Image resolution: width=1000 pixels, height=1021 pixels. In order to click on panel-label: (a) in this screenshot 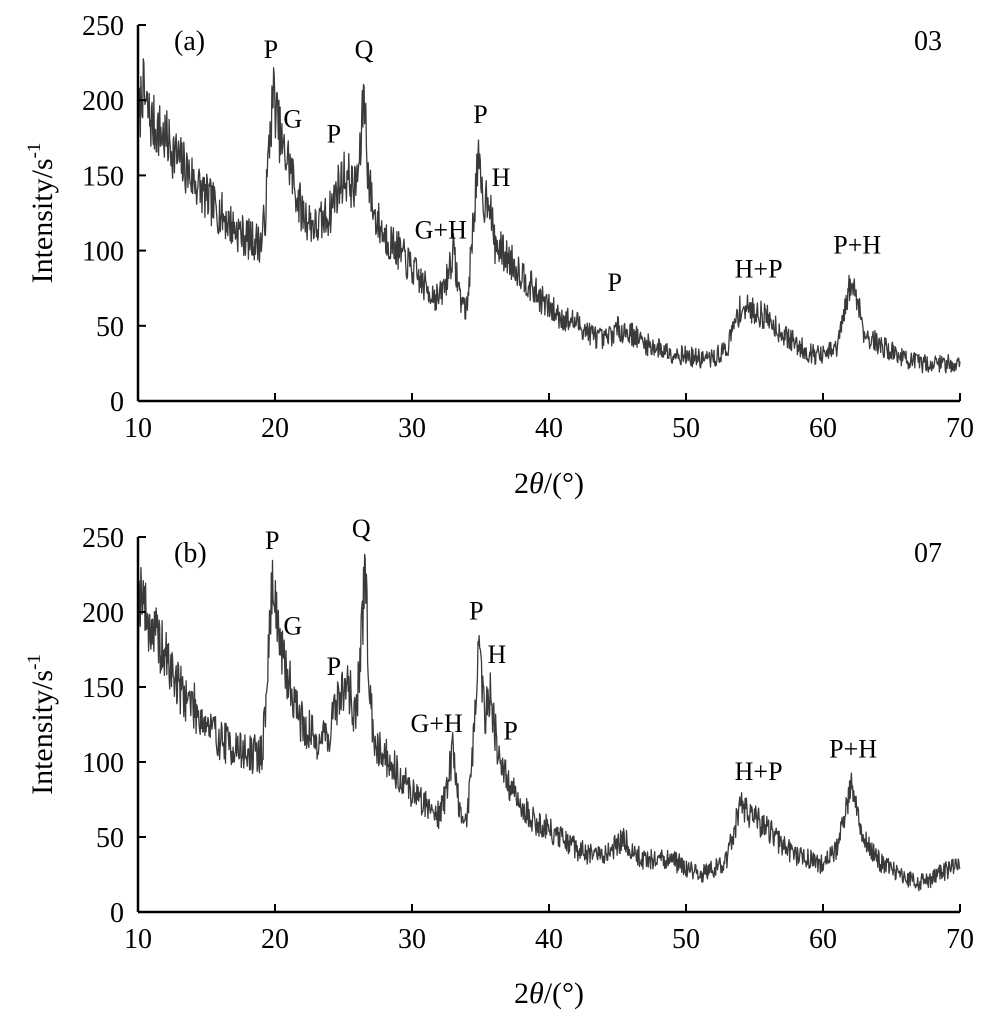, I will do `click(189, 41)`.